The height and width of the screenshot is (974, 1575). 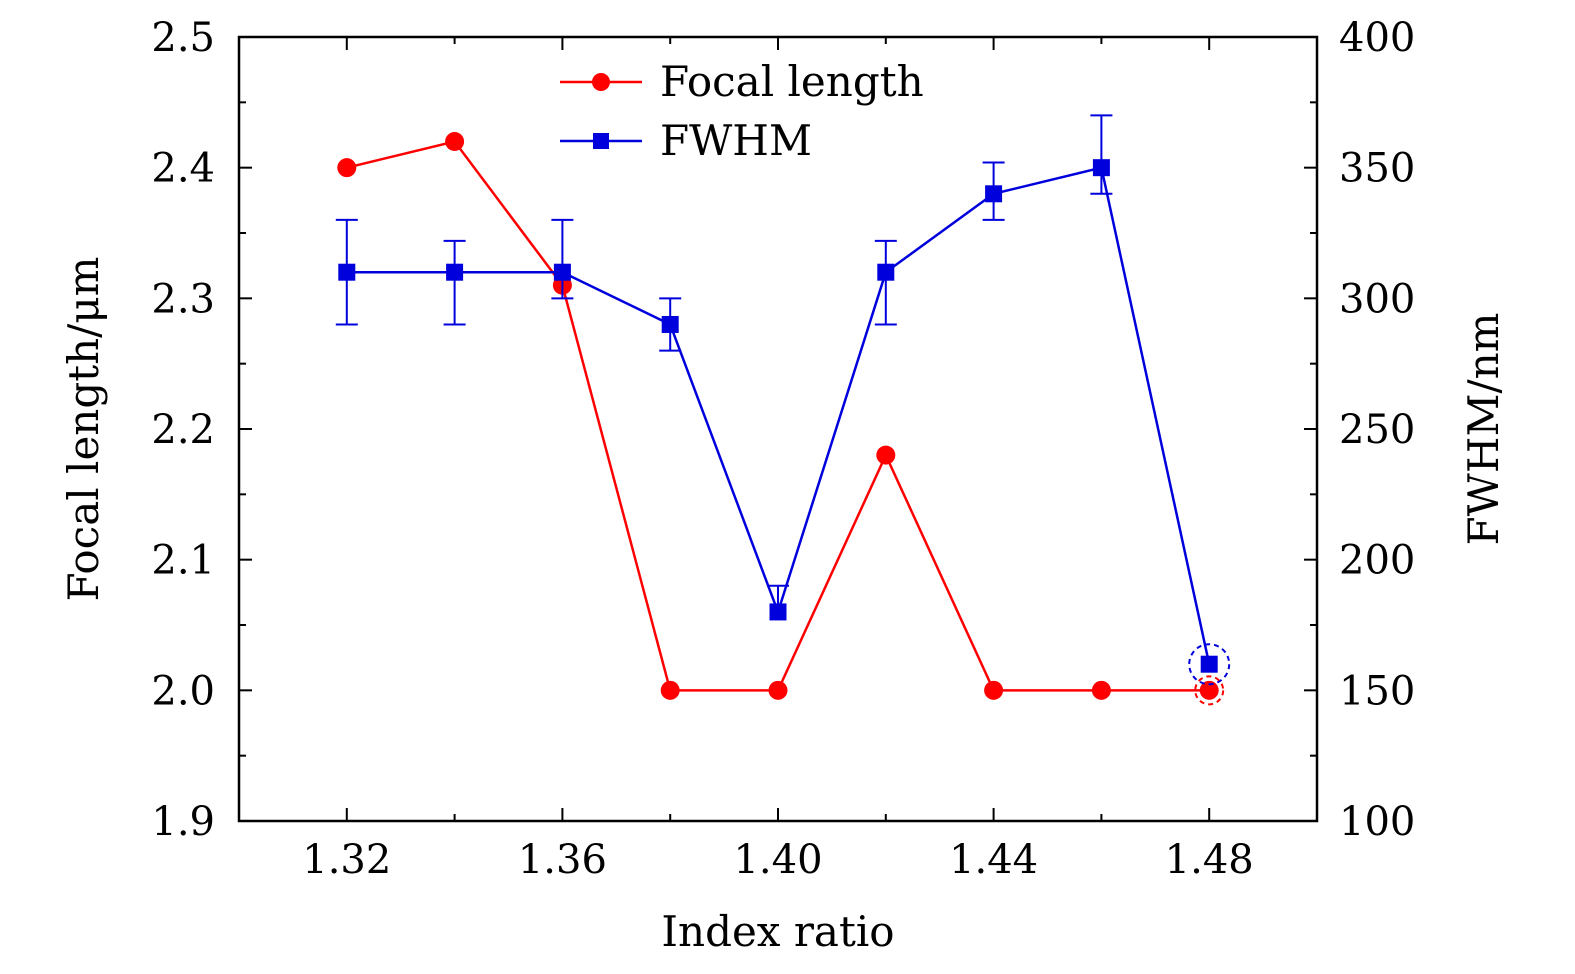 I want to click on x-tick-label: 1.44, so click(x=993, y=860).